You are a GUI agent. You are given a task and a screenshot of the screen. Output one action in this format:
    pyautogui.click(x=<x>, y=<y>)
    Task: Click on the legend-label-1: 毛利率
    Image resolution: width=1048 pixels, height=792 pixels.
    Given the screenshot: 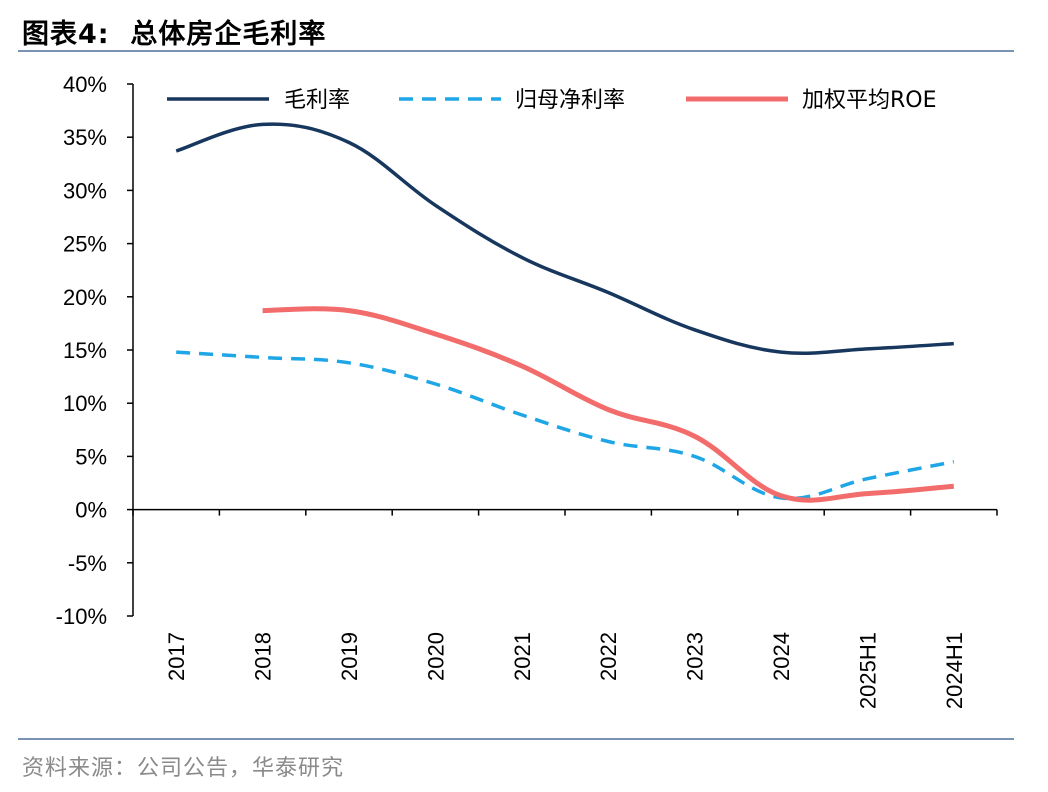 What is the action you would take?
    pyautogui.click(x=317, y=100)
    